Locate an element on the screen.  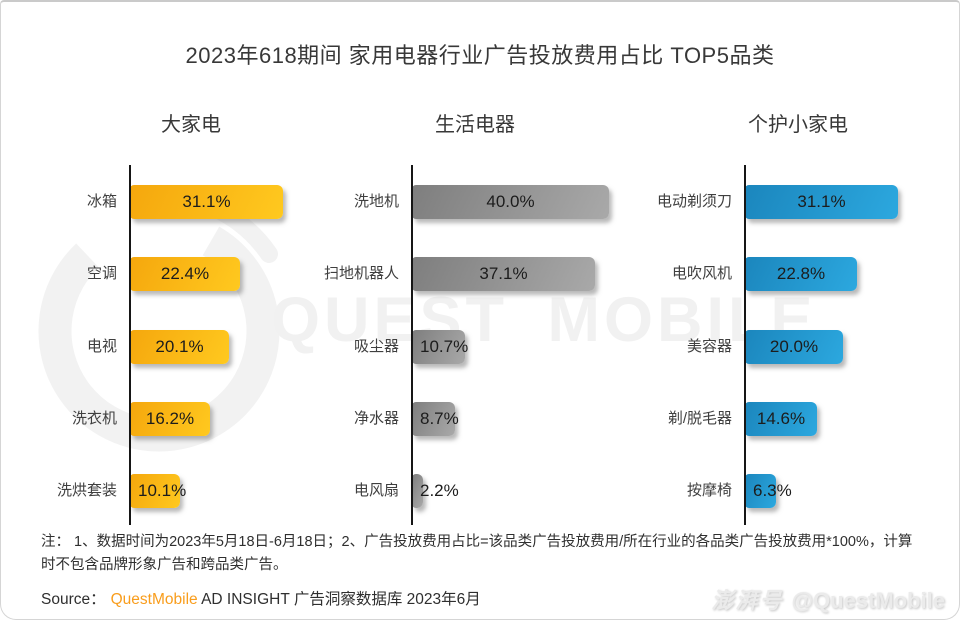
bar: 10.1% is located at coordinates (158, 491).